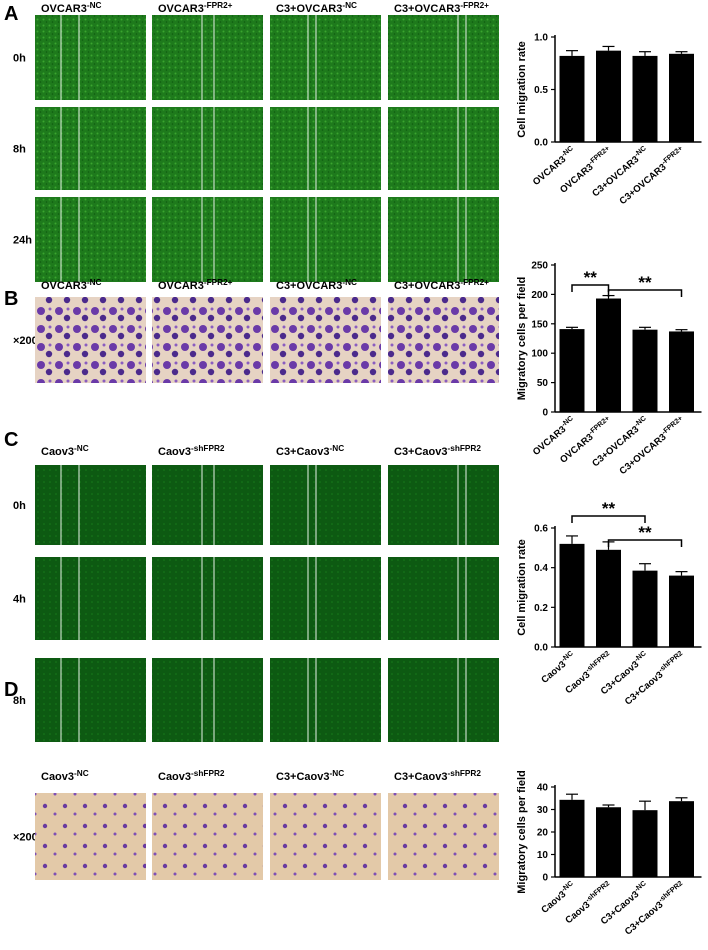  I want to click on y-tick-label: 10, so click(543, 855).